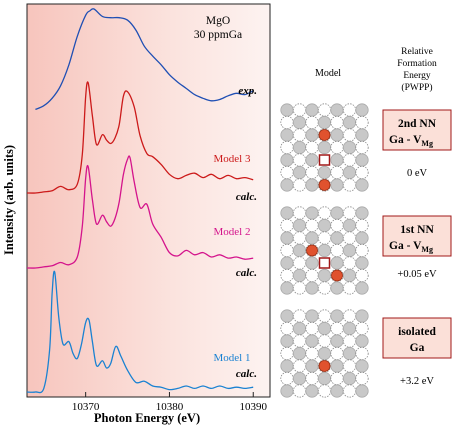 The height and width of the screenshot is (433, 461). I want to click on ga-atom, so click(324, 366).